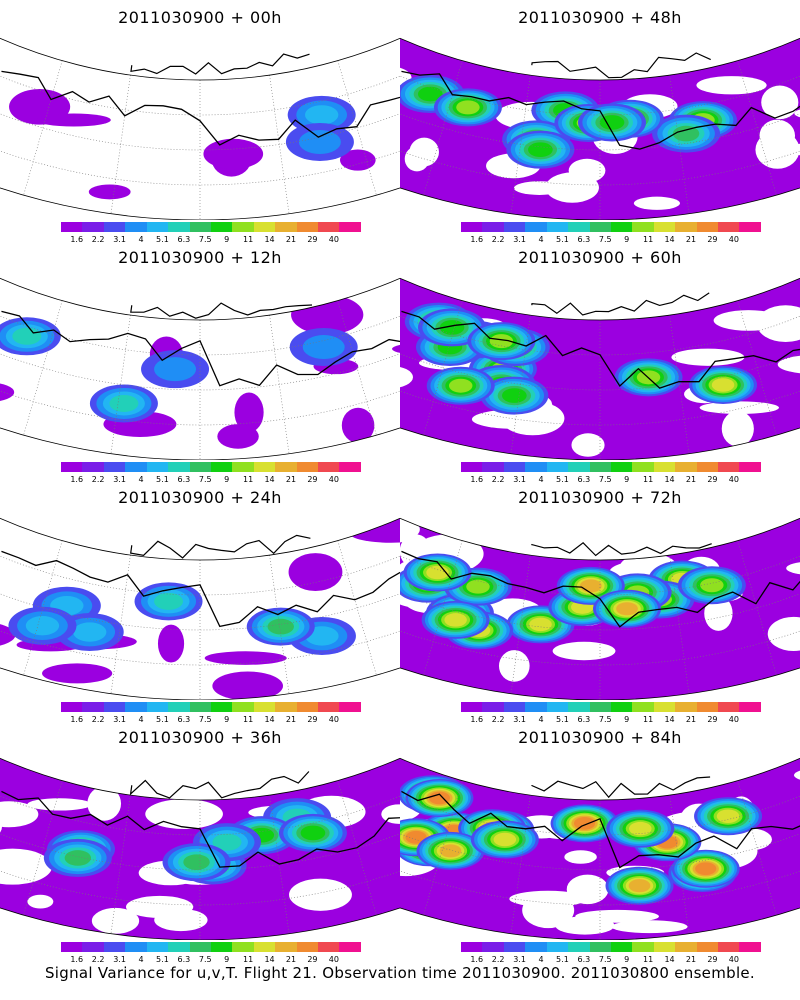 The width and height of the screenshot is (800, 1000). What do you see at coordinates (184, 959) in the screenshot?
I see `colorbar-label: 6.3` at bounding box center [184, 959].